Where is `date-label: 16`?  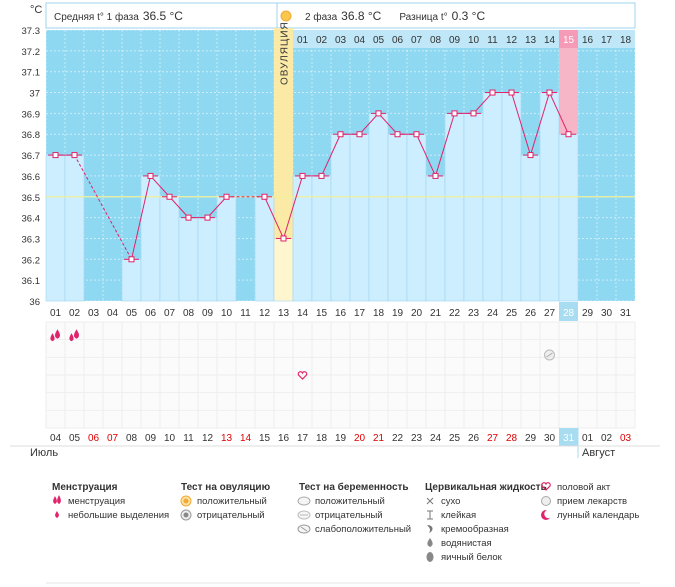 date-label: 16 is located at coordinates (284, 438).